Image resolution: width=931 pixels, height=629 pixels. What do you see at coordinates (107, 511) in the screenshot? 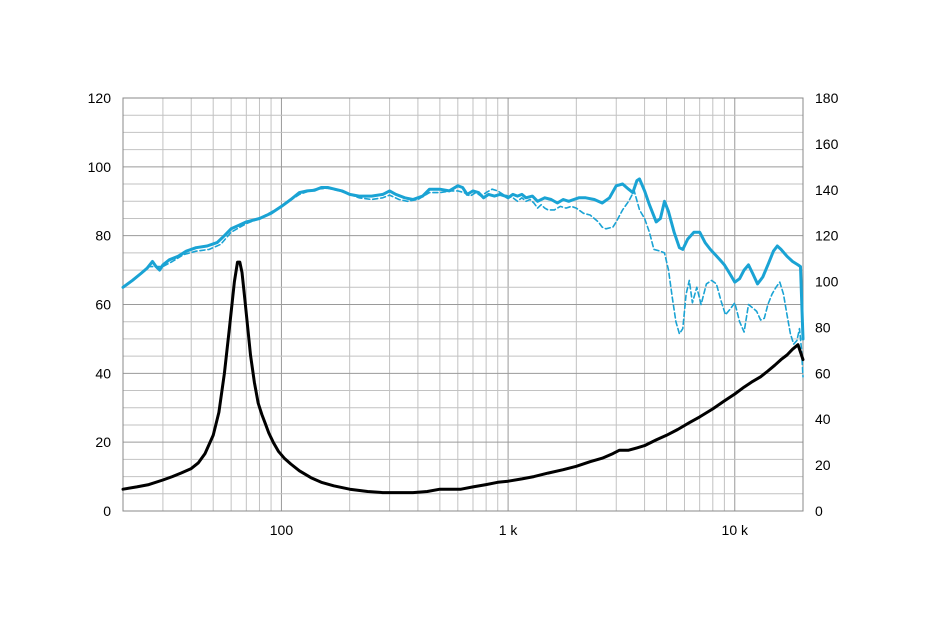
I see `y-left-tick-label: 0` at bounding box center [107, 511].